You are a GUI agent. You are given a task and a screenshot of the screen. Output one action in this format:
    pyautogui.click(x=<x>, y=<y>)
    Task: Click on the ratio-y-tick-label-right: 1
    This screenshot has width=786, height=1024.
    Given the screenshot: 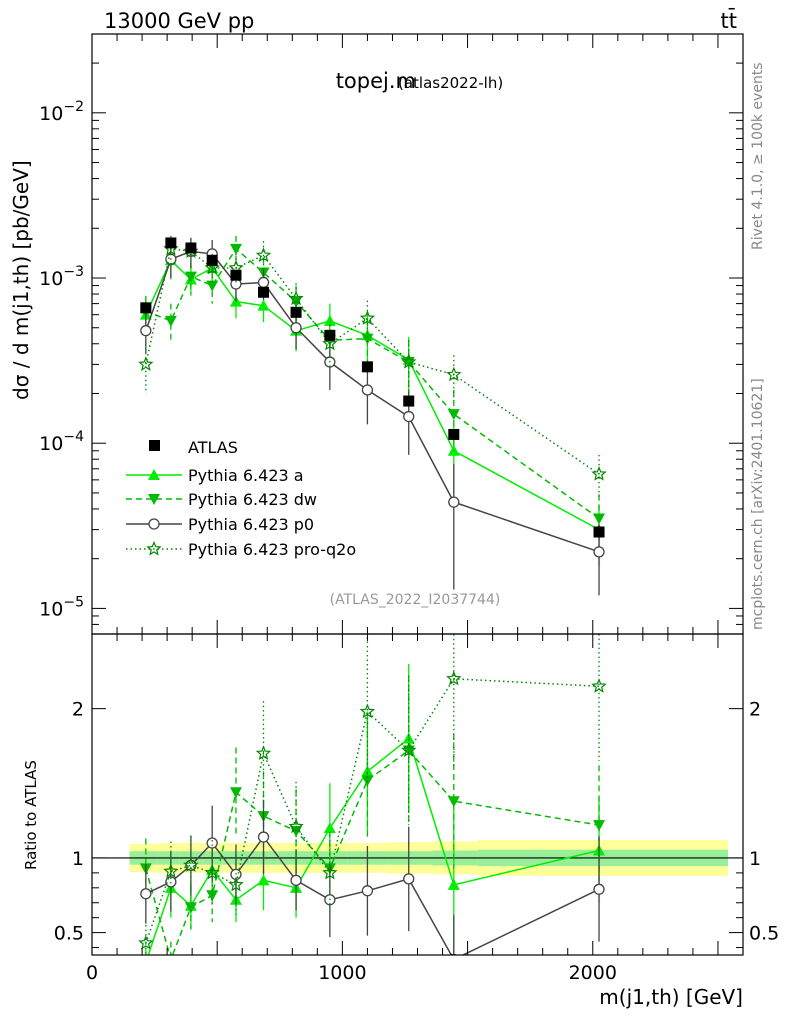 What is the action you would take?
    pyautogui.click(x=755, y=859)
    